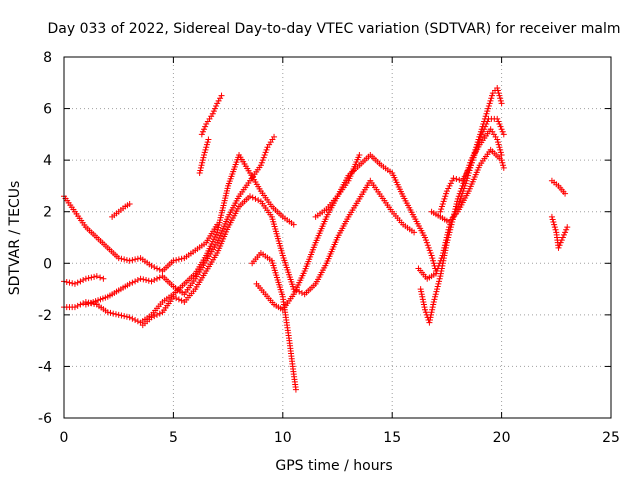 The height and width of the screenshot is (480, 640). What do you see at coordinates (211, 115) in the screenshot?
I see `series-track-g` at bounding box center [211, 115].